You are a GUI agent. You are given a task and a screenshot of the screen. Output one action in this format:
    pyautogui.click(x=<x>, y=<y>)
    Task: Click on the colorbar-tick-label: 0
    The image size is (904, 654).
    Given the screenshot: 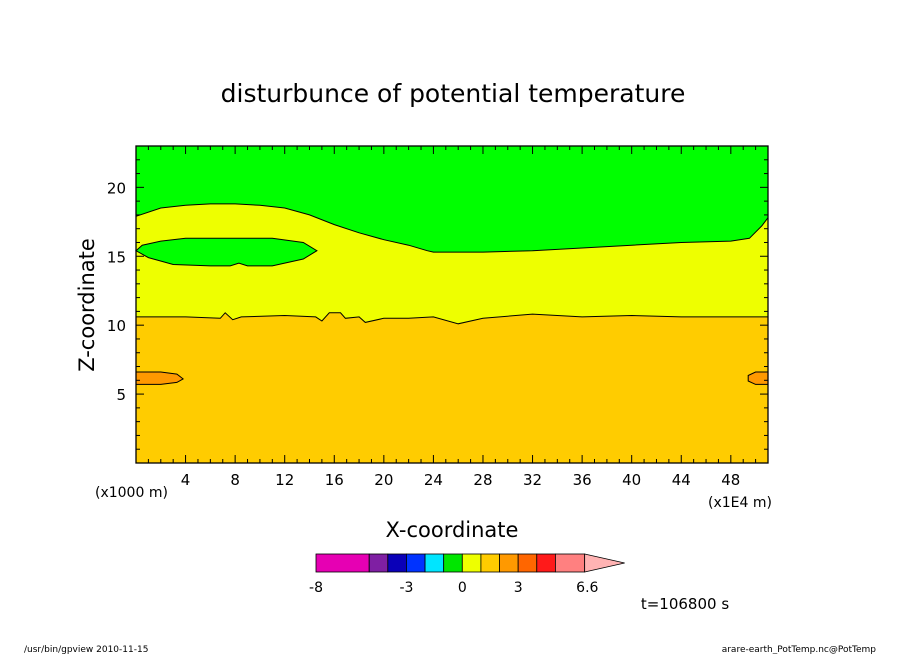 What is the action you would take?
    pyautogui.click(x=462, y=588)
    